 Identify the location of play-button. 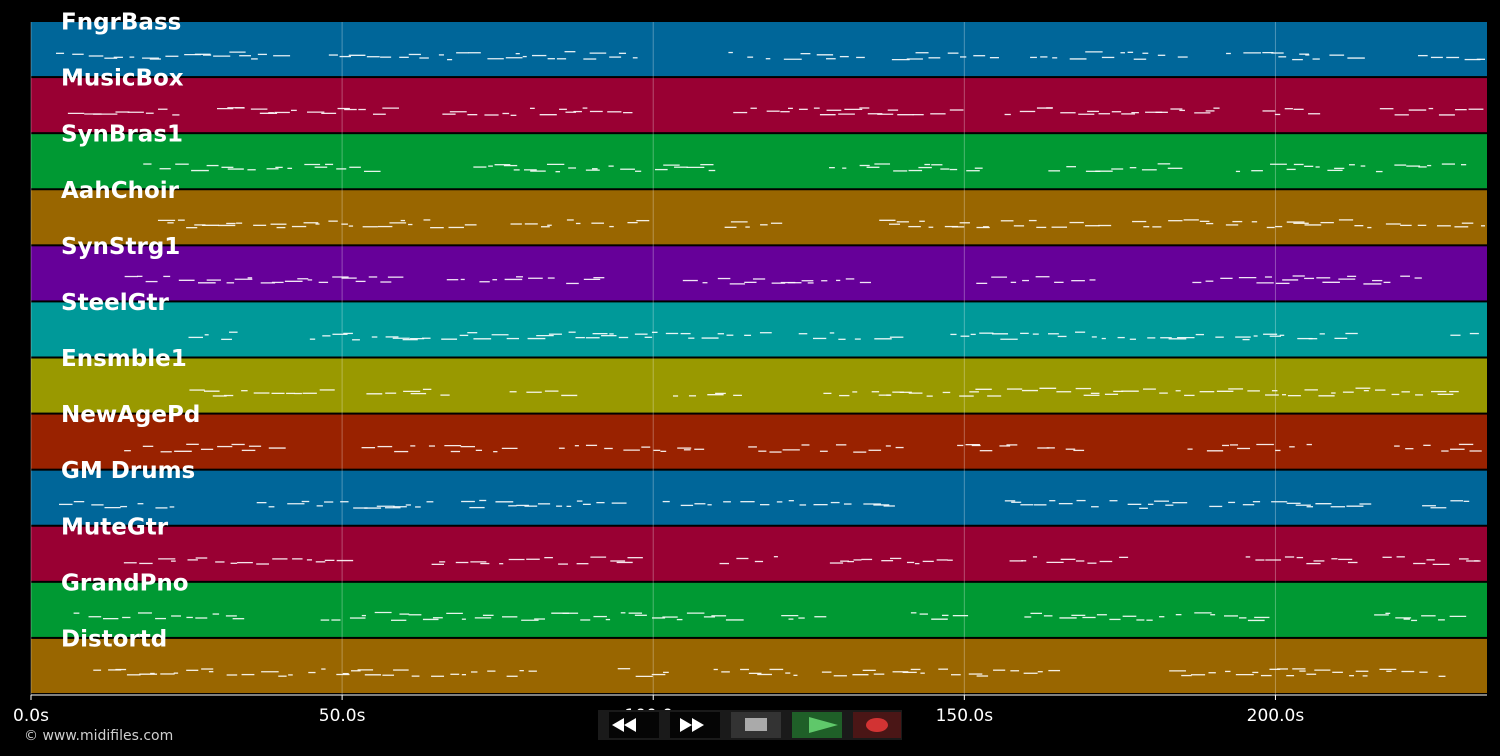
(817, 725).